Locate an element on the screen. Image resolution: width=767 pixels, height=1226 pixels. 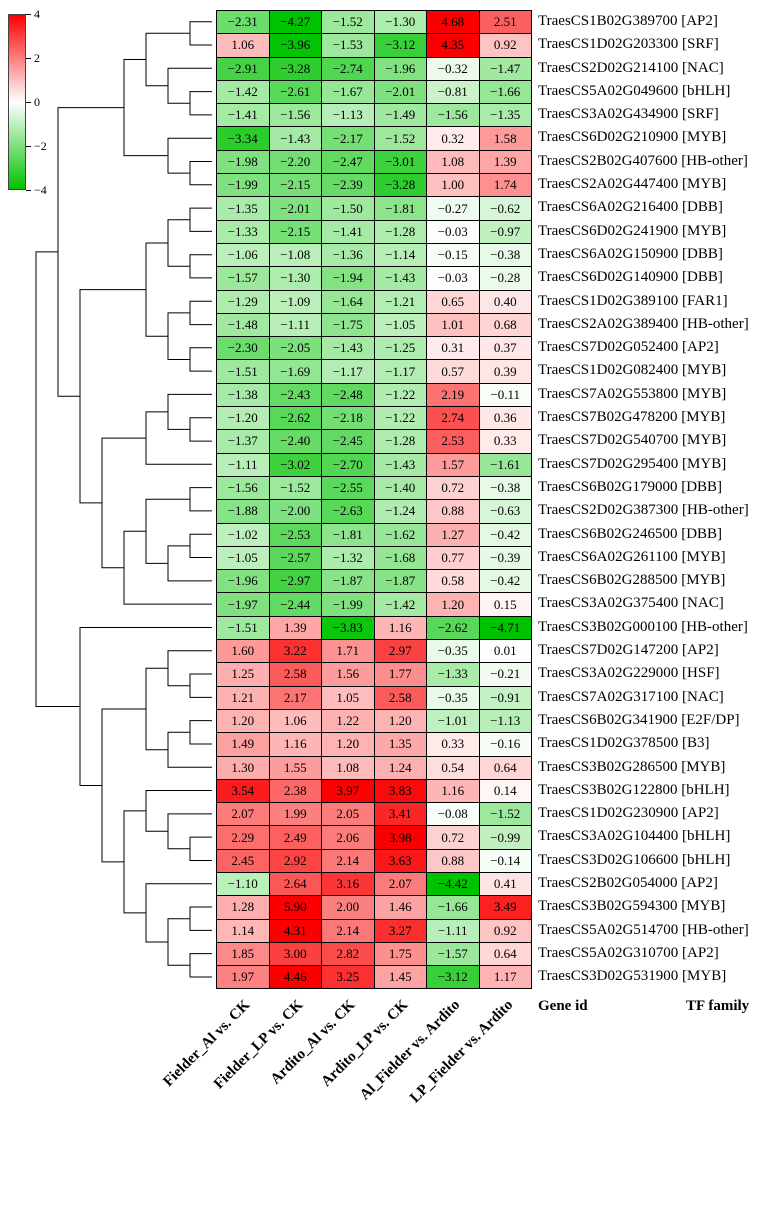
heatmap-cell: 2.53 is located at coordinates (452, 441).